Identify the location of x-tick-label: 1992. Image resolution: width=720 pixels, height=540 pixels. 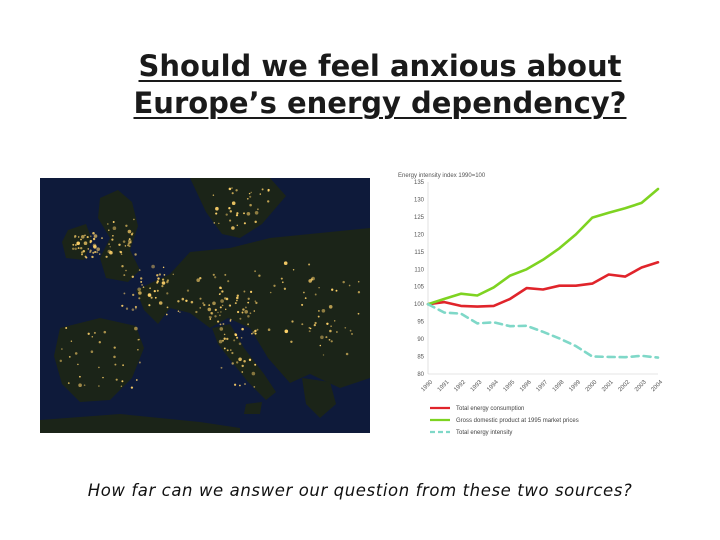
(460, 386).